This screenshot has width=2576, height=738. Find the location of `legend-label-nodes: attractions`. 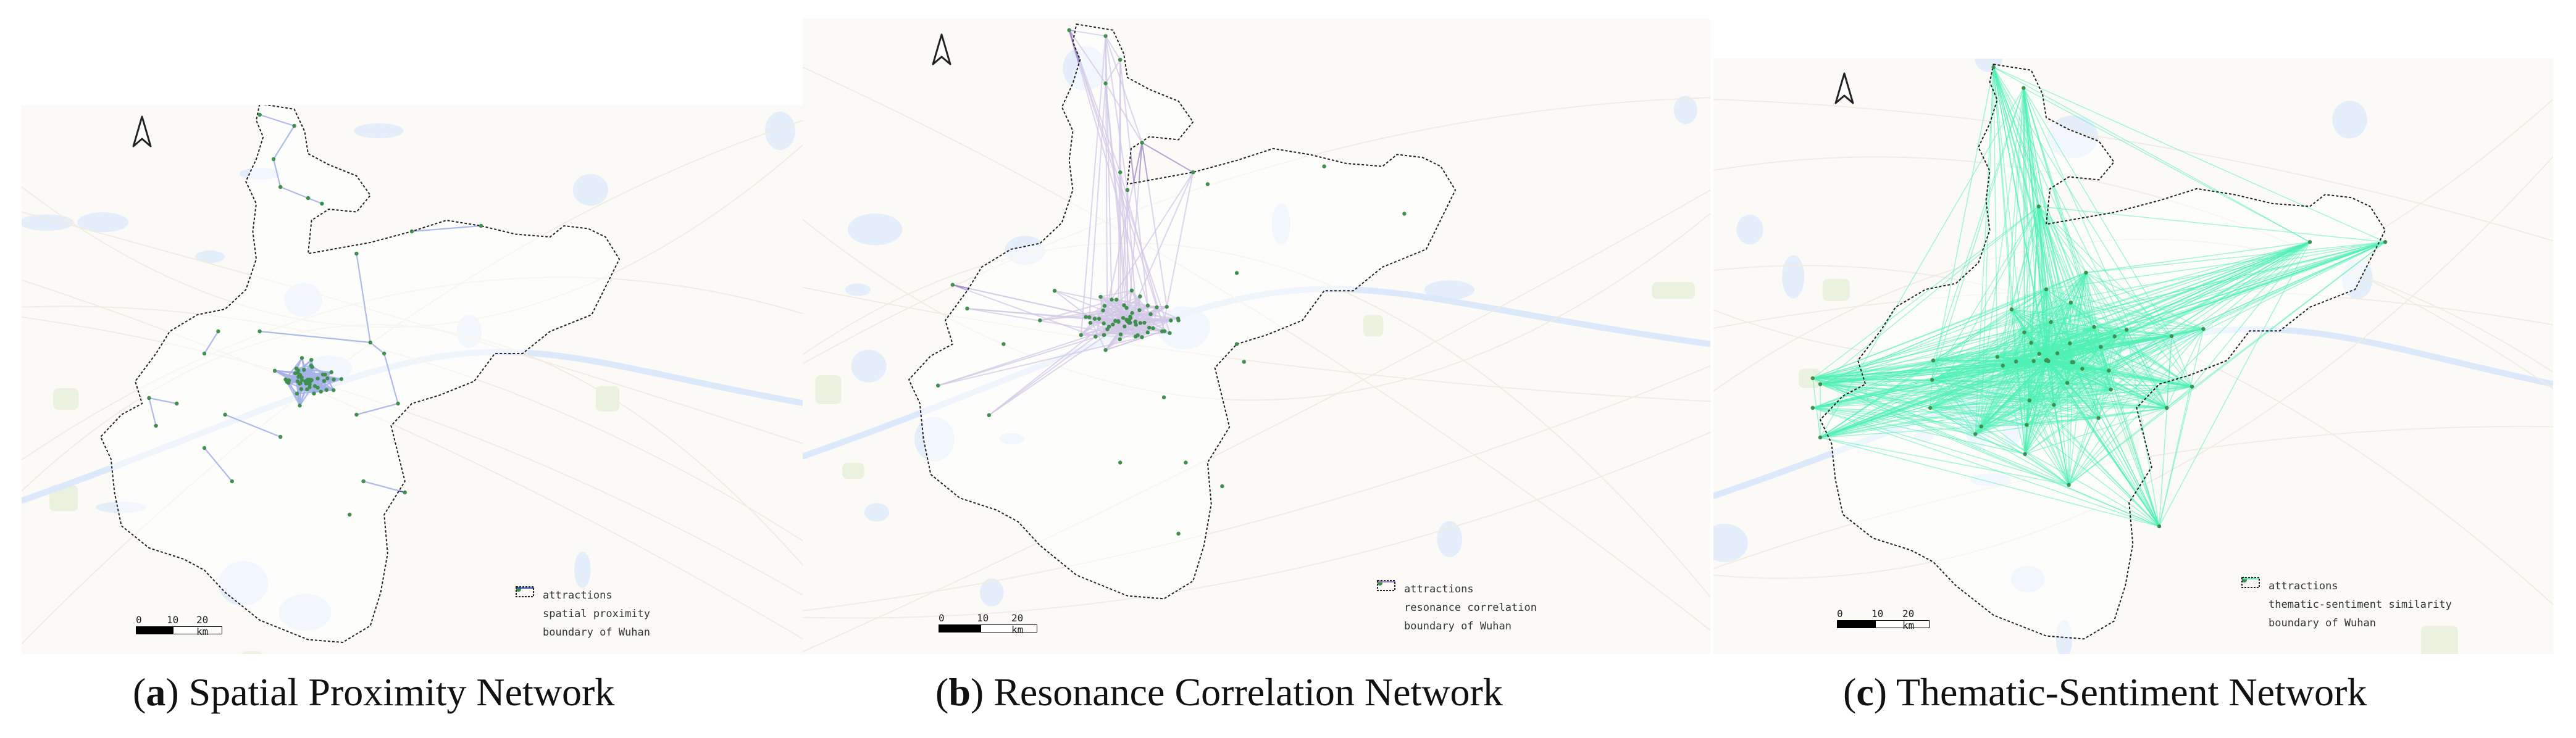

legend-label-nodes: attractions is located at coordinates (2304, 586).